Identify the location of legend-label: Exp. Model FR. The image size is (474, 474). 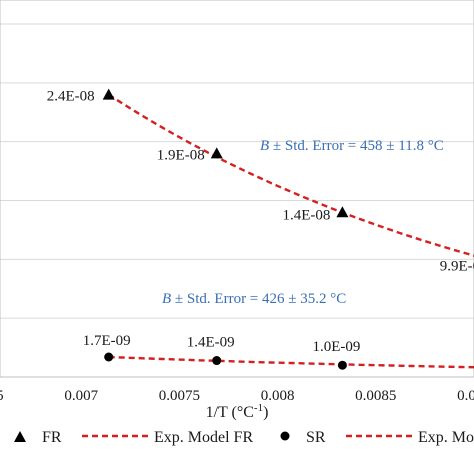
(203, 437).